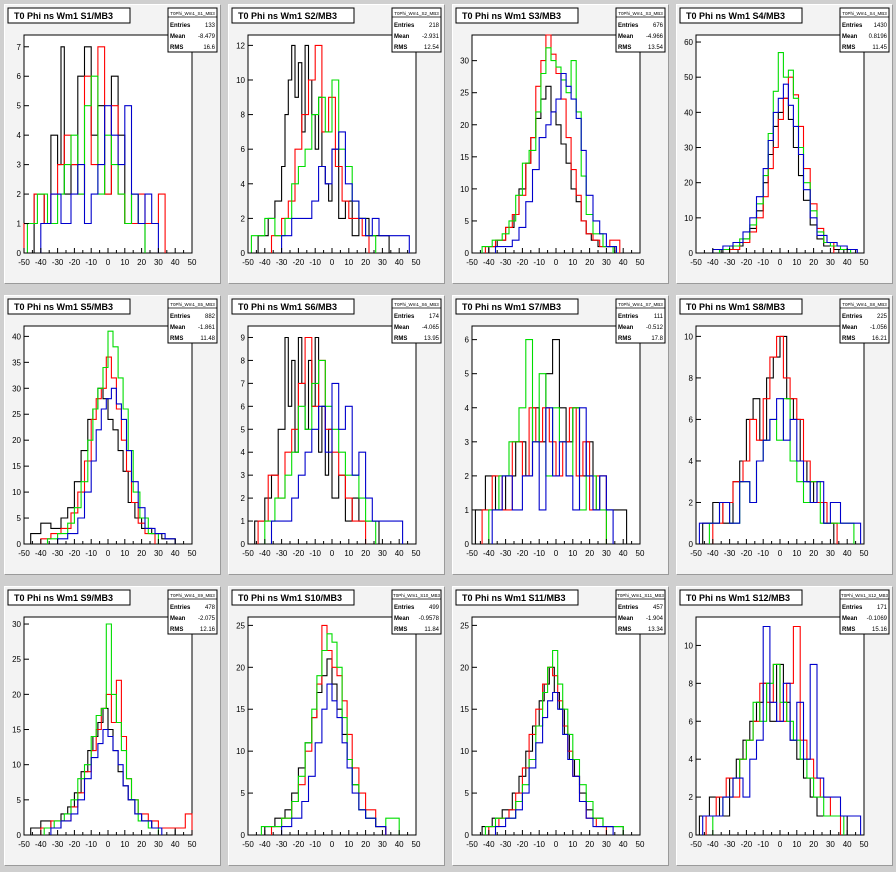 This screenshot has height=872, width=896. I want to click on stats-rms-value: 13.54, so click(656, 48).